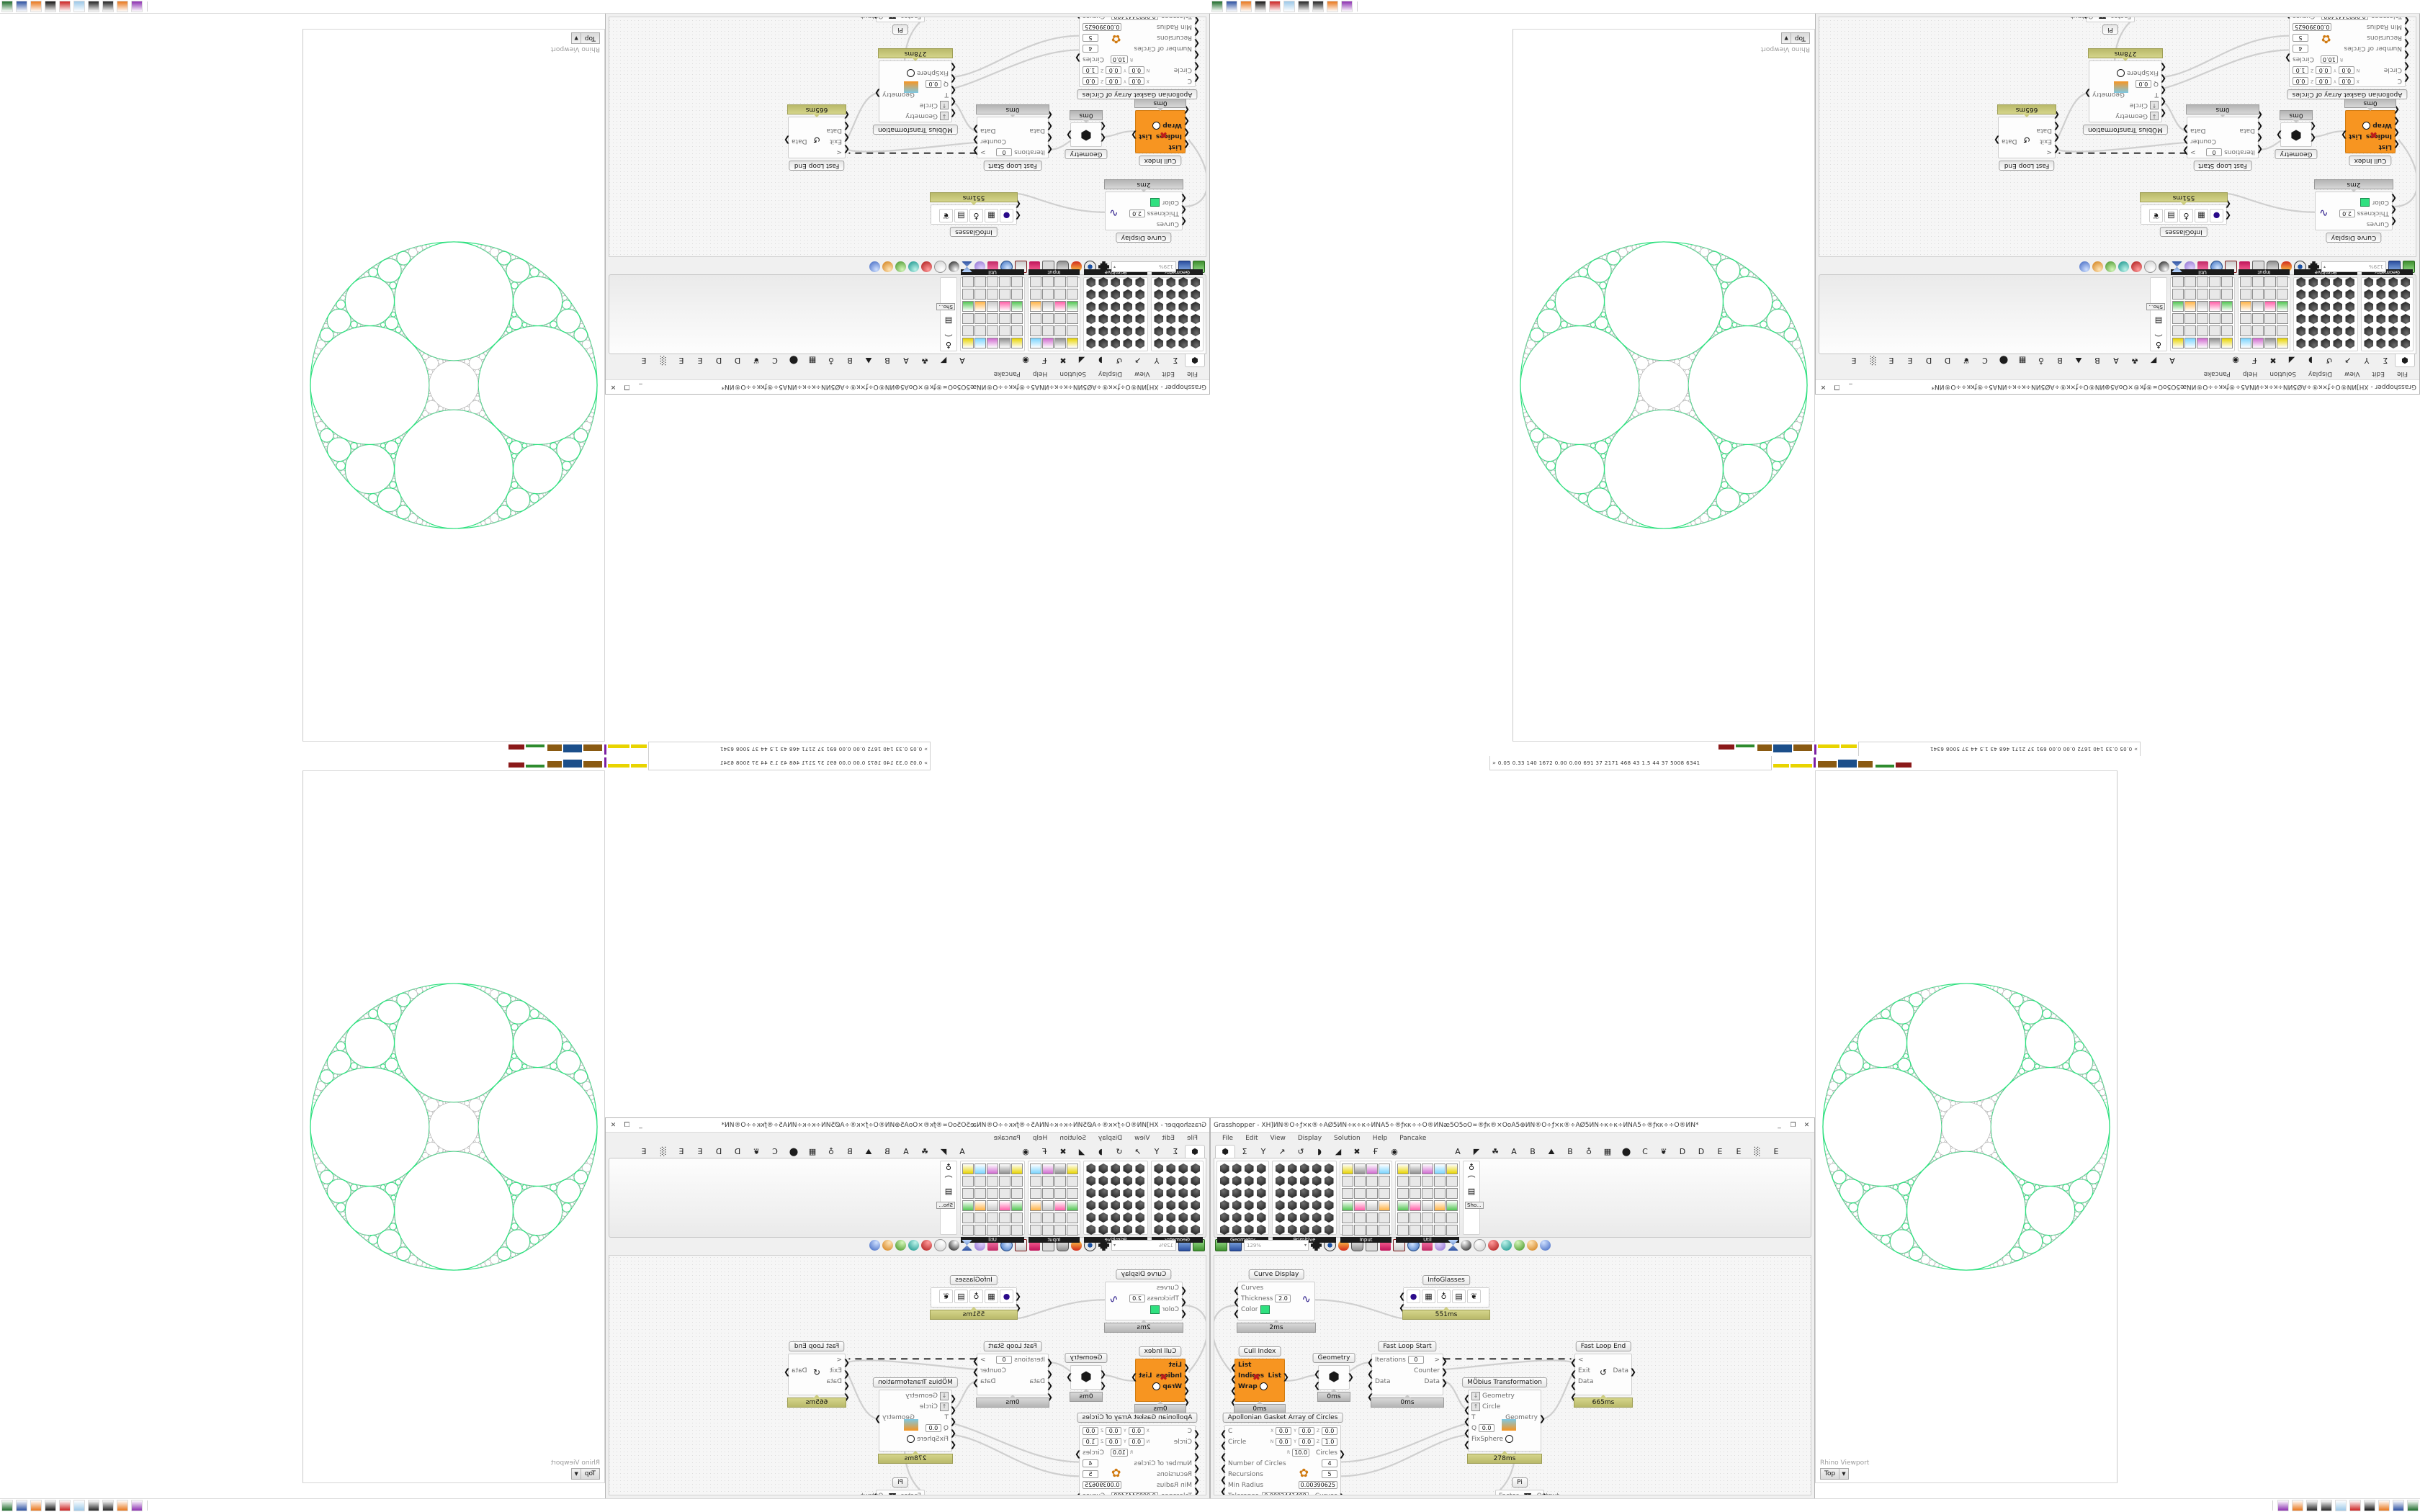 The image size is (2420, 1512). What do you see at coordinates (910, 73) in the screenshot?
I see `boolean-toggle` at bounding box center [910, 73].